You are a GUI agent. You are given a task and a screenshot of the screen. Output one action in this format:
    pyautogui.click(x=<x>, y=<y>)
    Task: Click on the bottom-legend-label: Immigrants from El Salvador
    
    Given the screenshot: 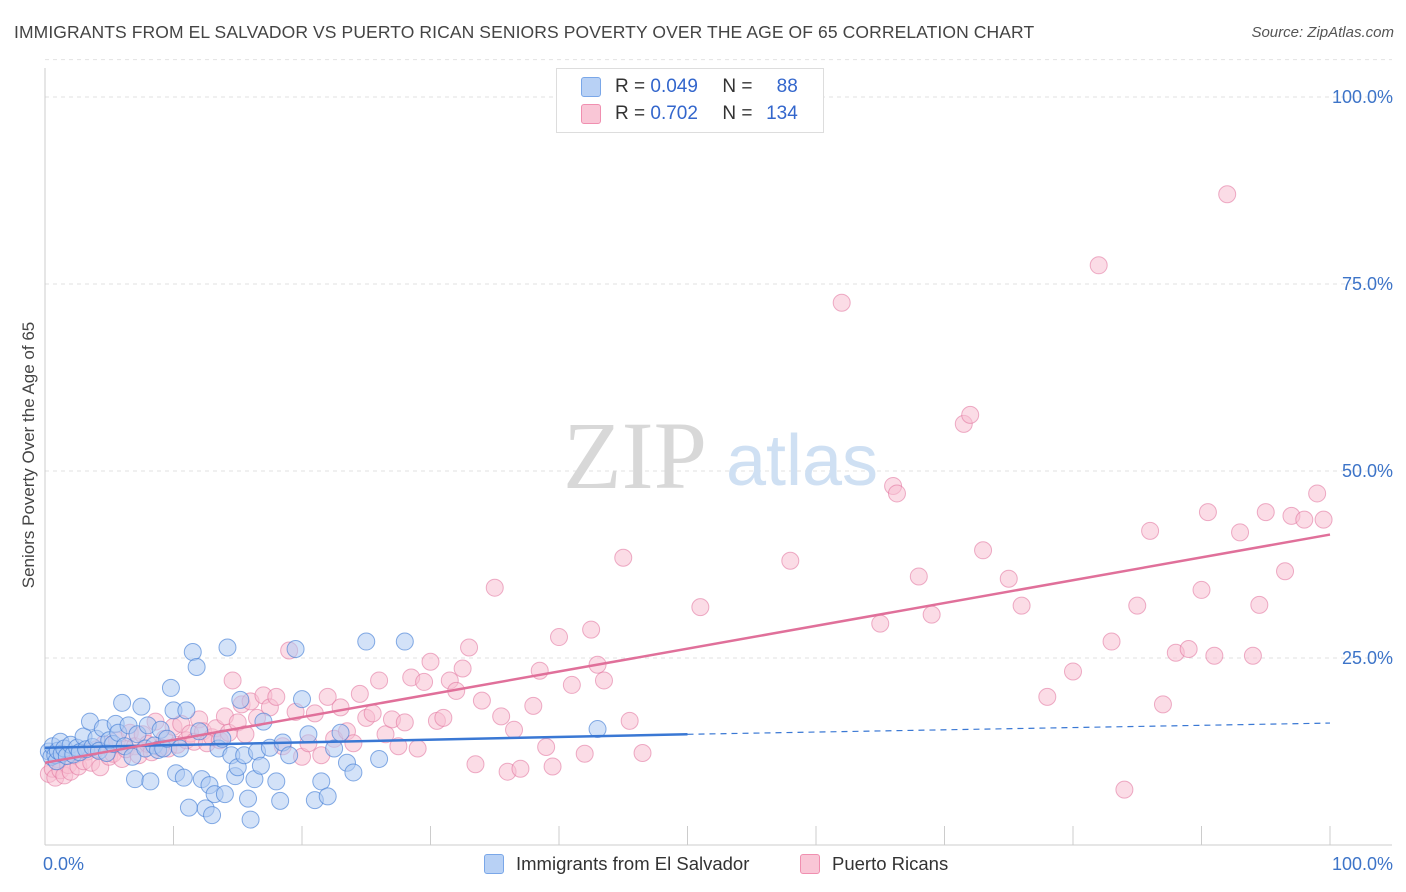 What is the action you would take?
    pyautogui.click(x=633, y=863)
    